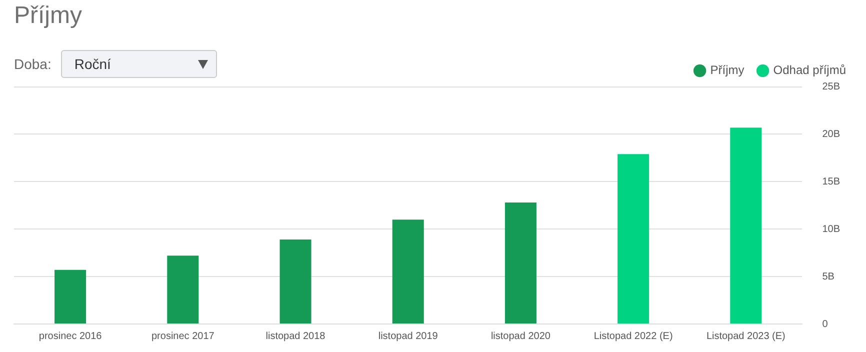 Image resolution: width=866 pixels, height=352 pixels. I want to click on dropdown-field: Roční, so click(139, 64).